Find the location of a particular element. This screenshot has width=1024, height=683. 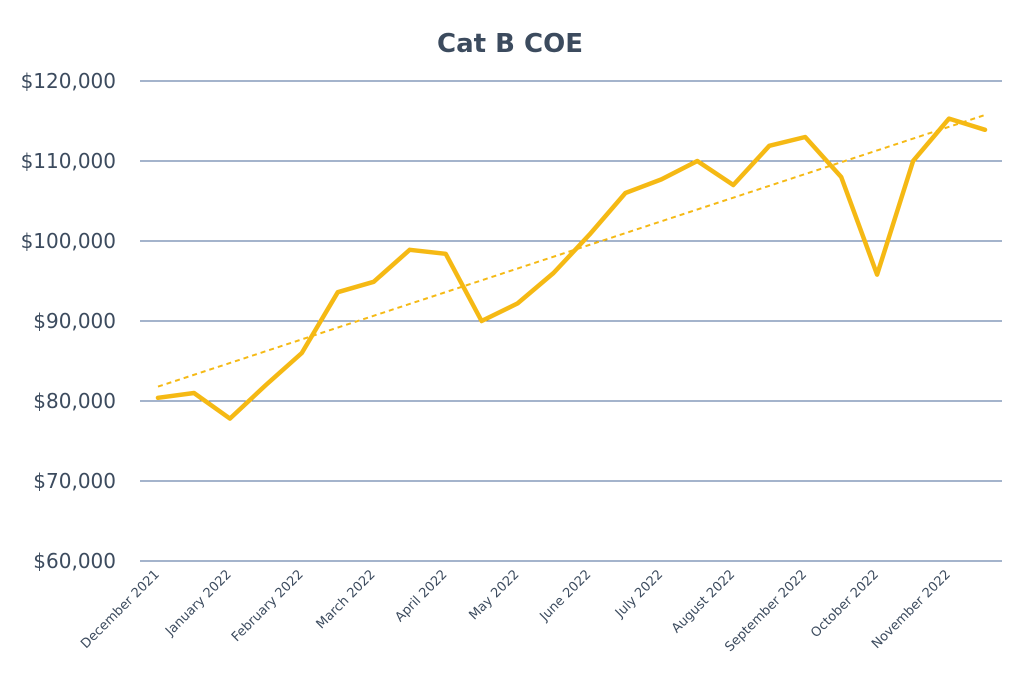

y-tick-label: $120,000 is located at coordinates (68, 81).